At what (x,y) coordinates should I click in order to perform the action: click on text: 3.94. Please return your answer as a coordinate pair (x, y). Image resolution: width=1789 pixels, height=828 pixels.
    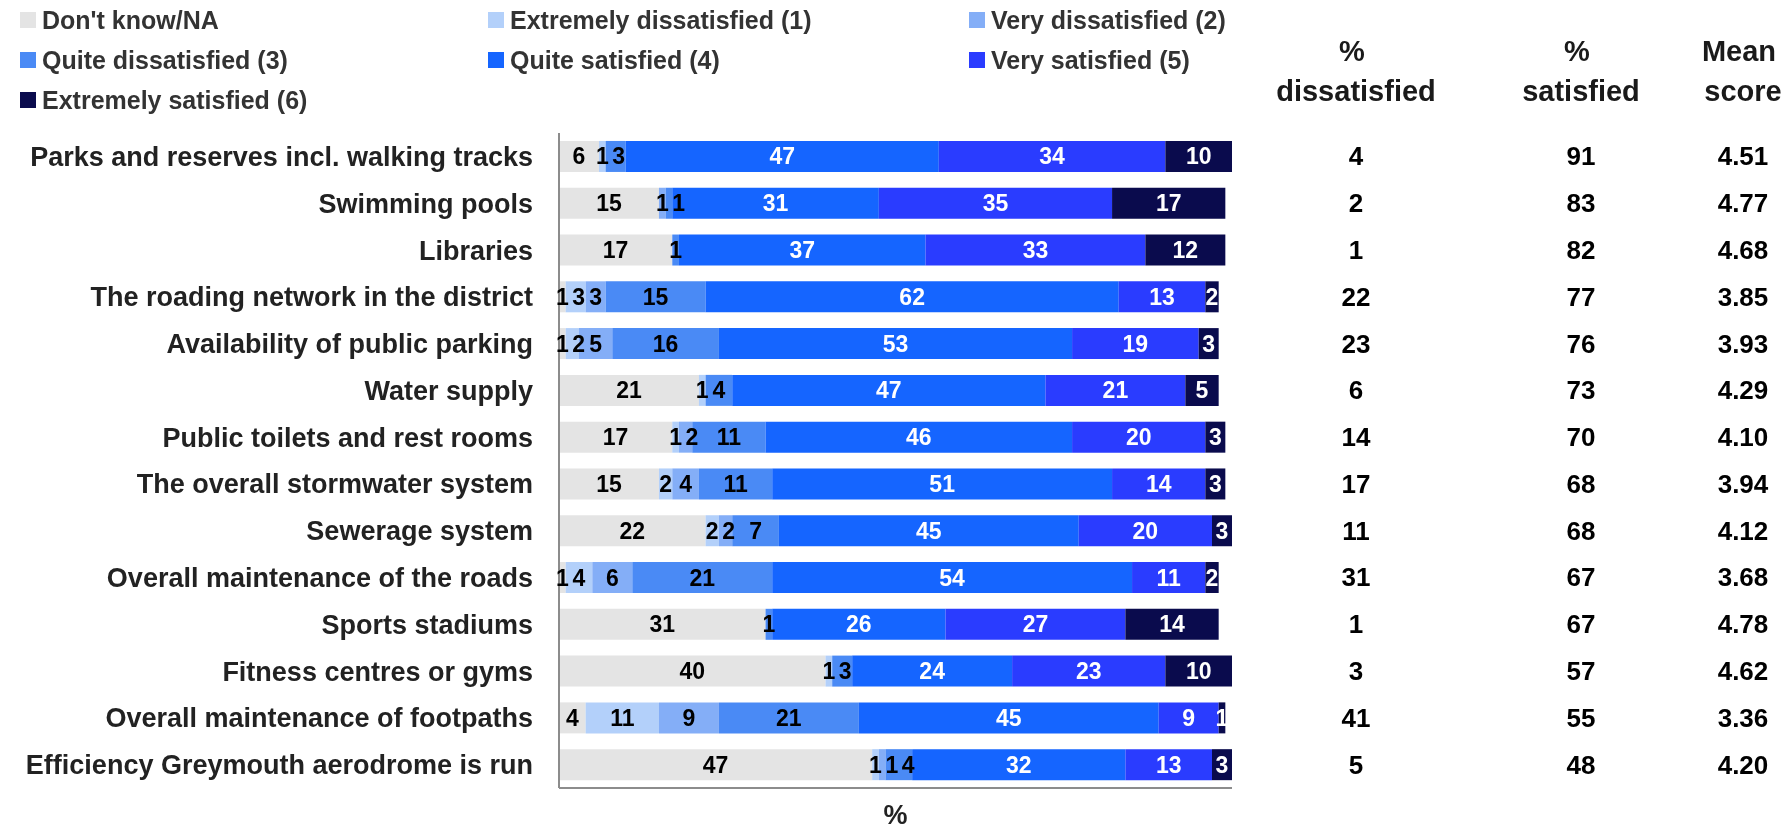
    Looking at the image, I should click on (1743, 483).